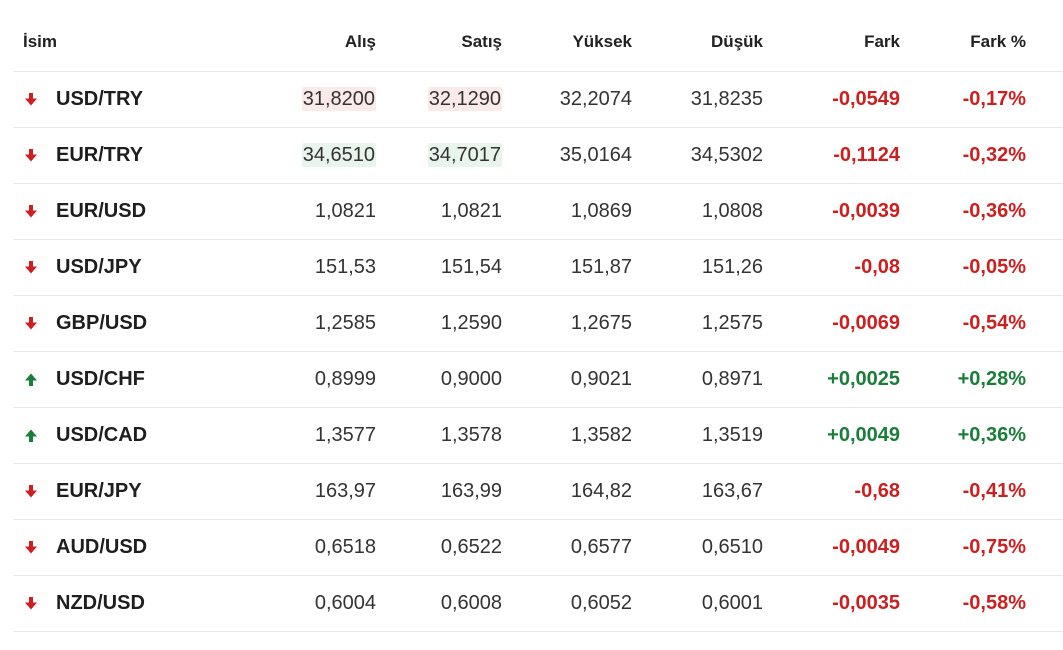 This screenshot has height=650, width=1063. What do you see at coordinates (100, 155) in the screenshot?
I see `pair-name: EUR/TRY` at bounding box center [100, 155].